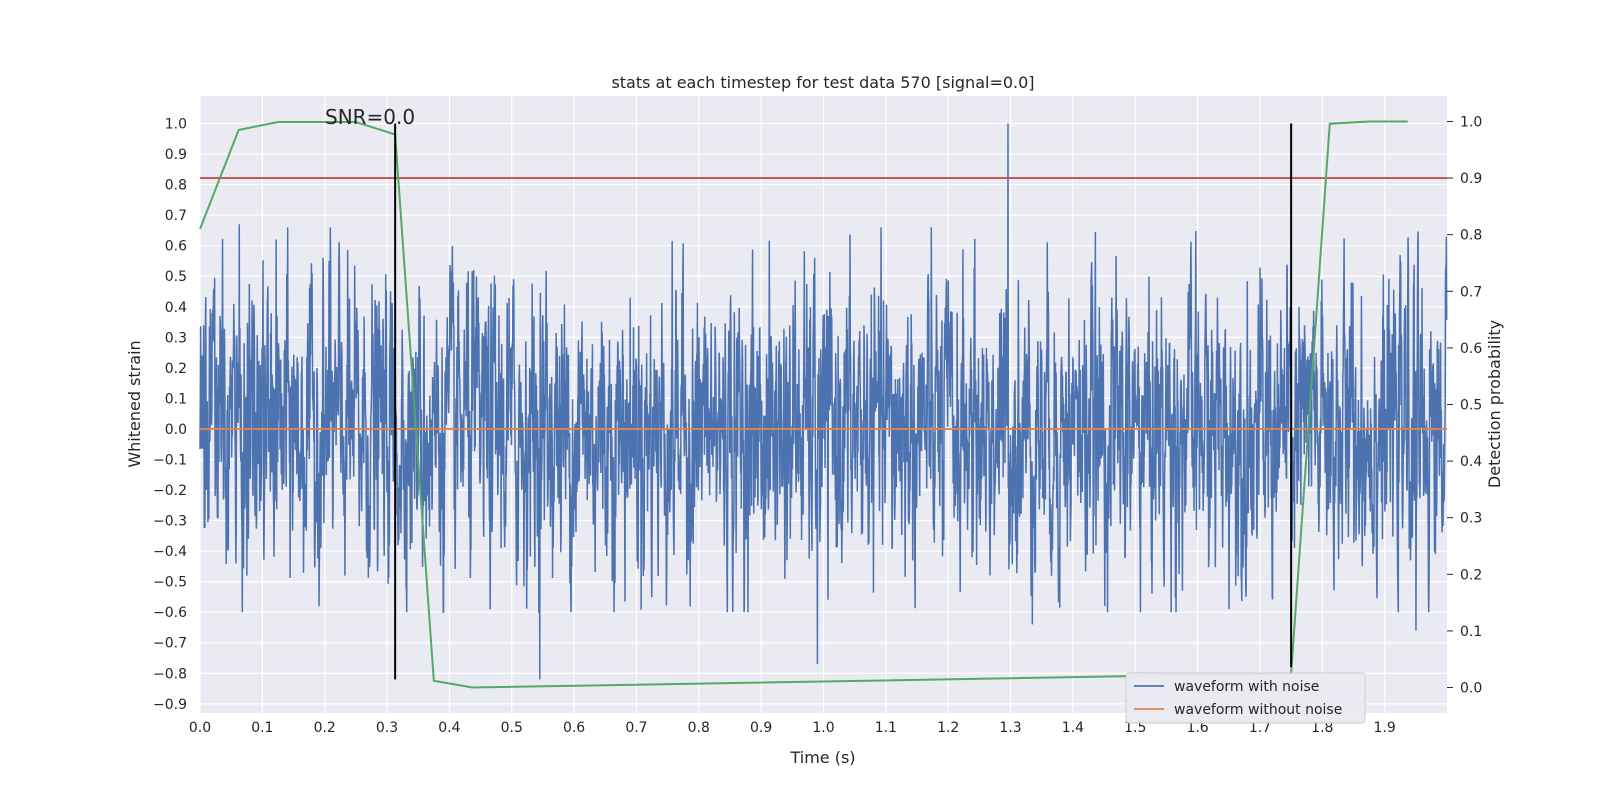 Image resolution: width=1600 pixels, height=800 pixels. I want to click on y-tick-label: 0.3, so click(176, 338).